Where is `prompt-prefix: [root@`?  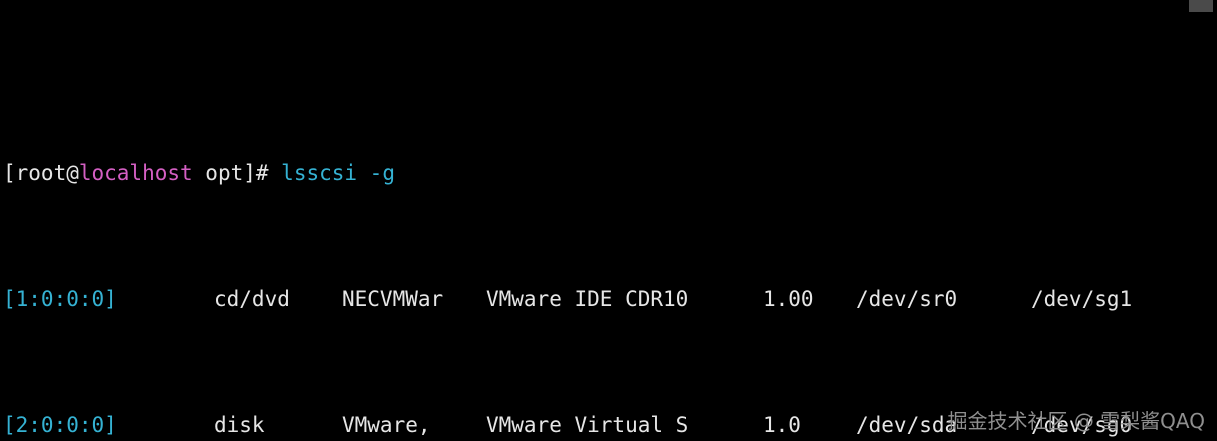 prompt-prefix: [root@ is located at coordinates (41, 172).